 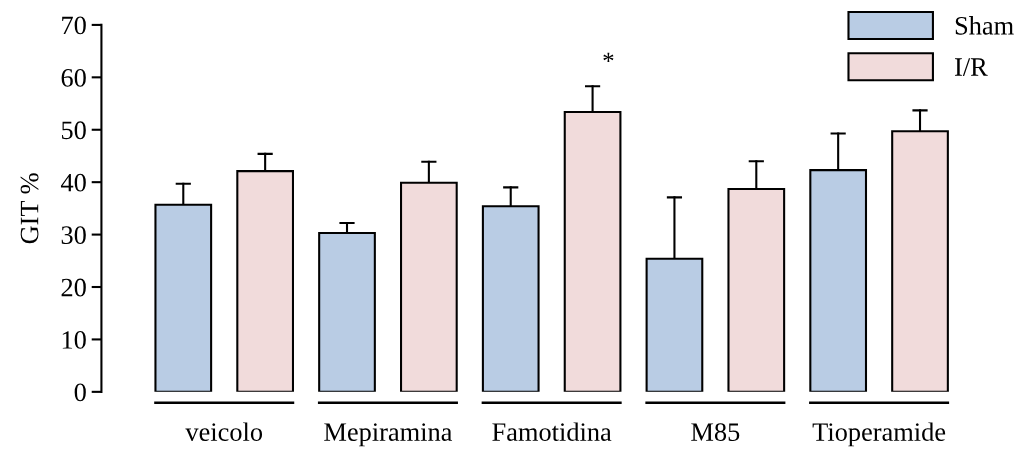 What do you see at coordinates (971, 67) in the screenshot?
I see `legend-label: I/R` at bounding box center [971, 67].